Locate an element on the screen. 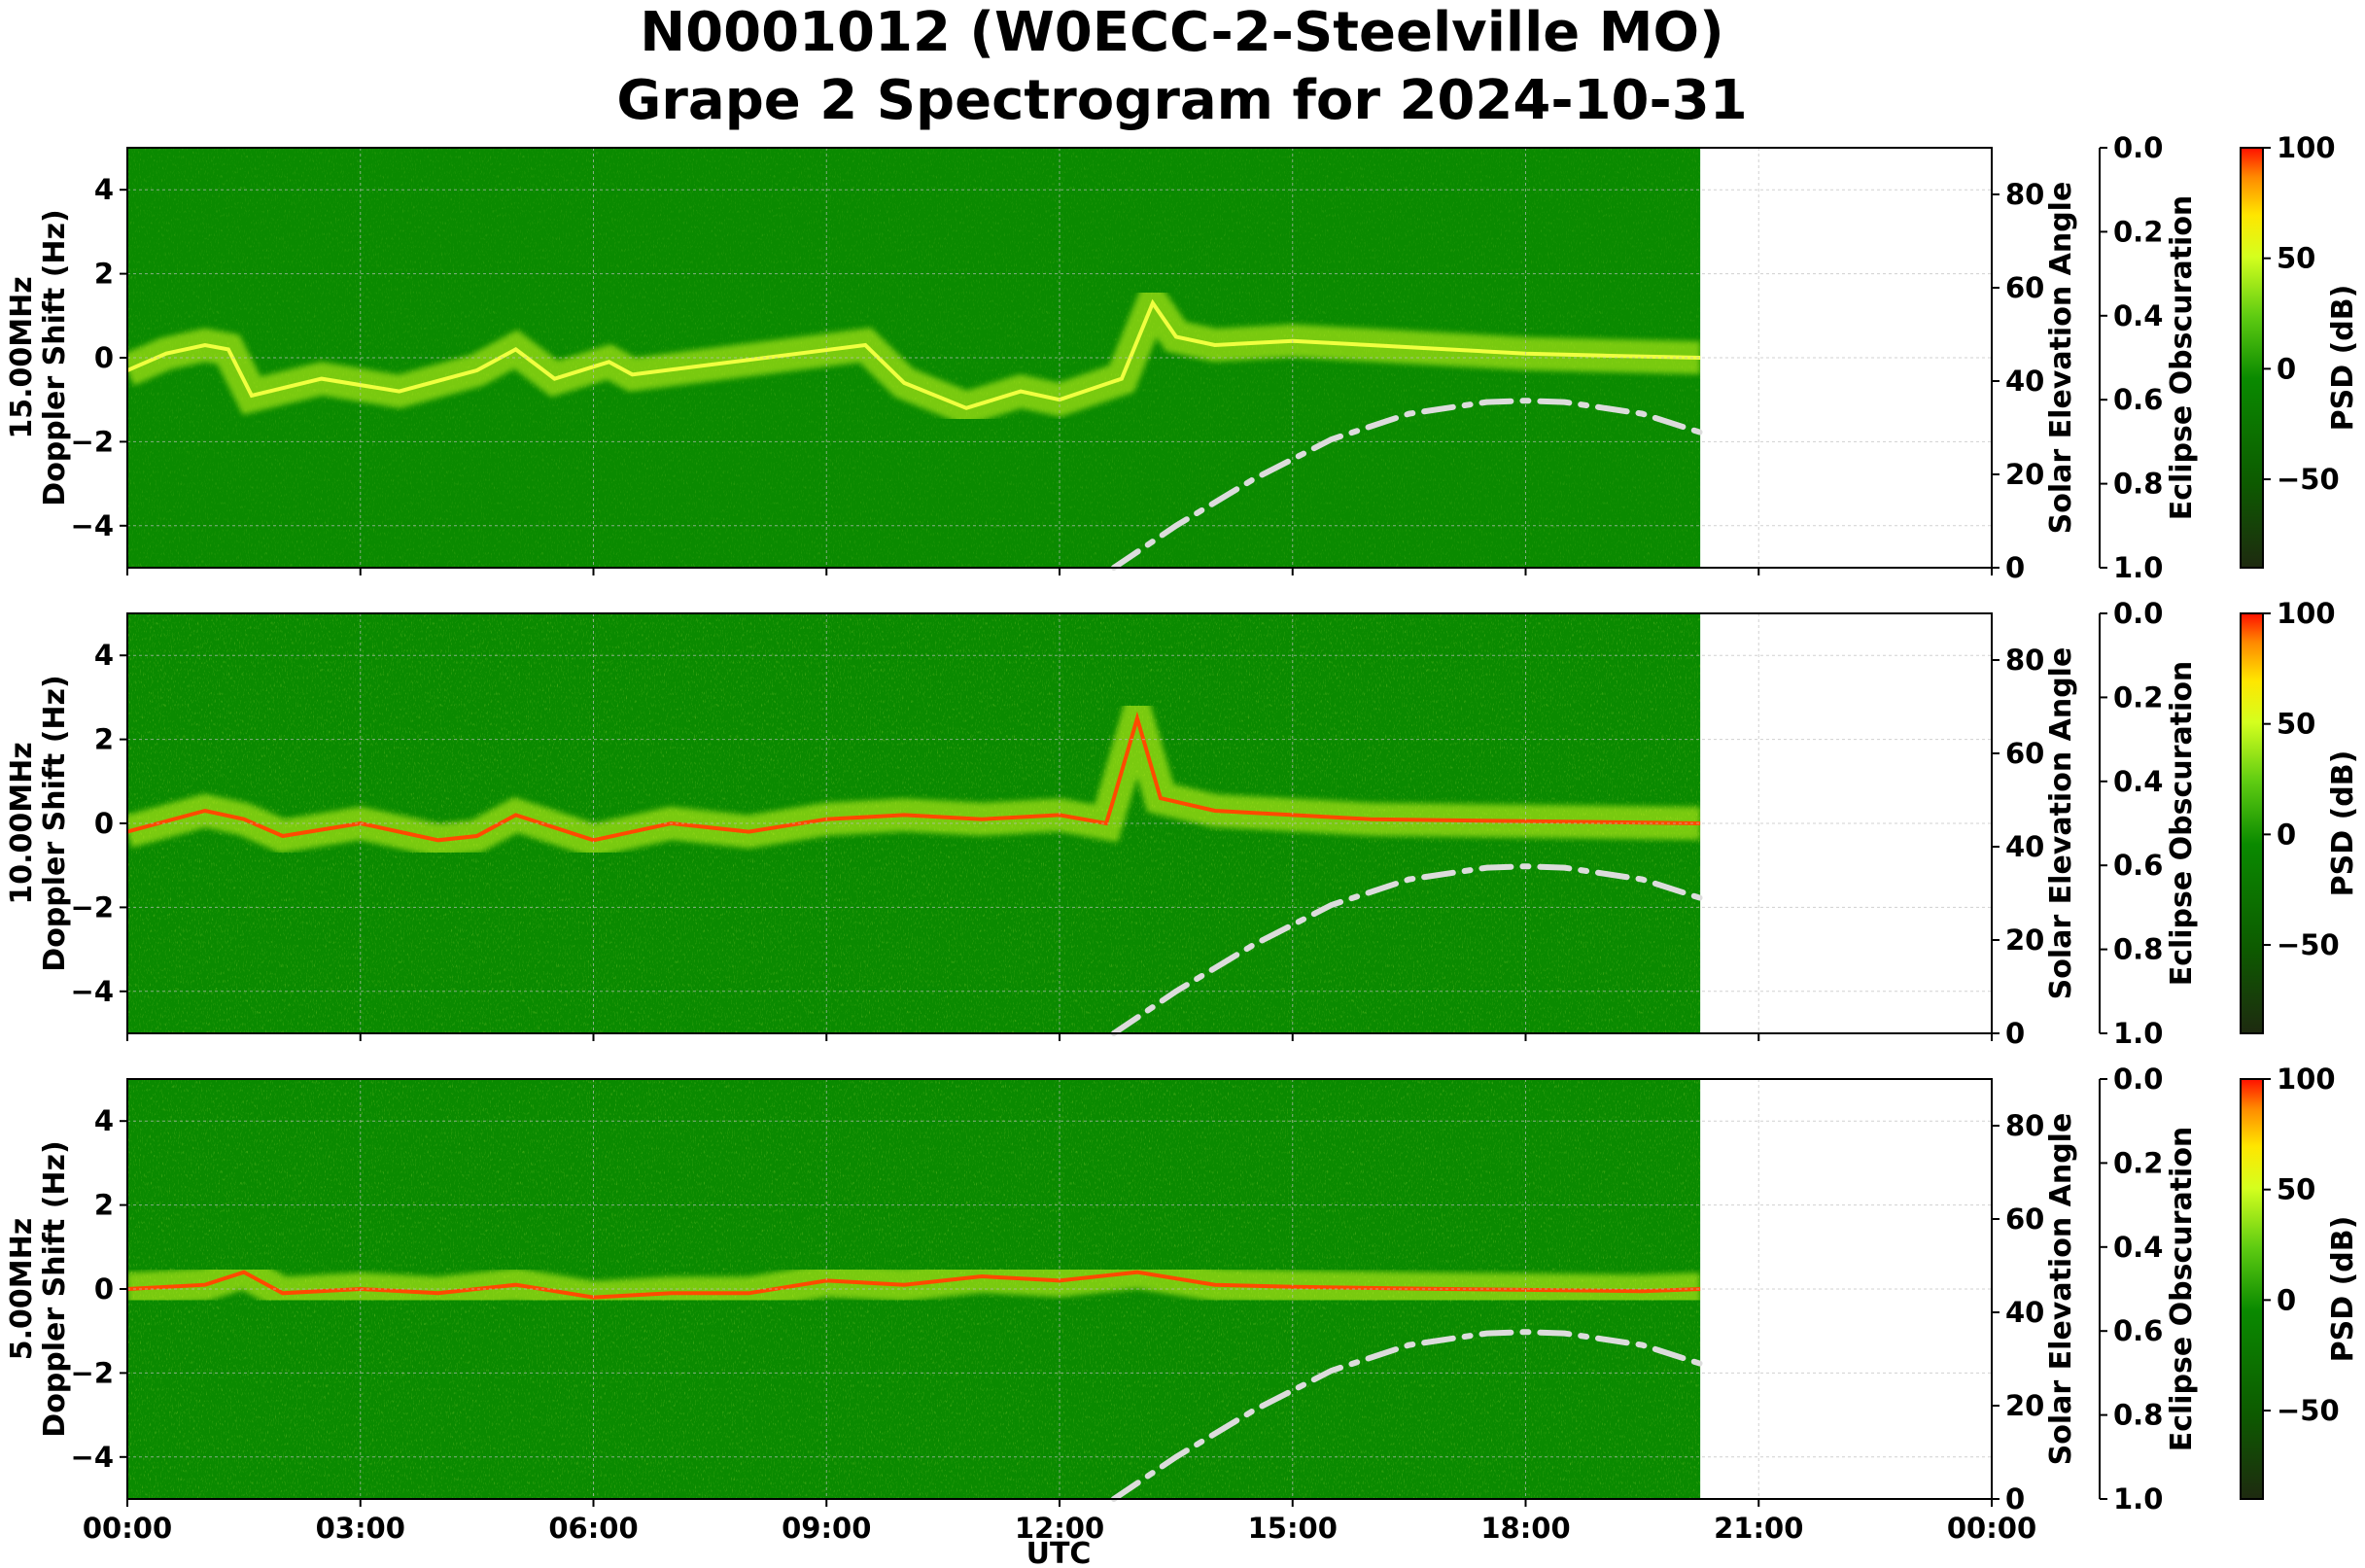  x-tick-label: 06:00 is located at coordinates (593, 1528).